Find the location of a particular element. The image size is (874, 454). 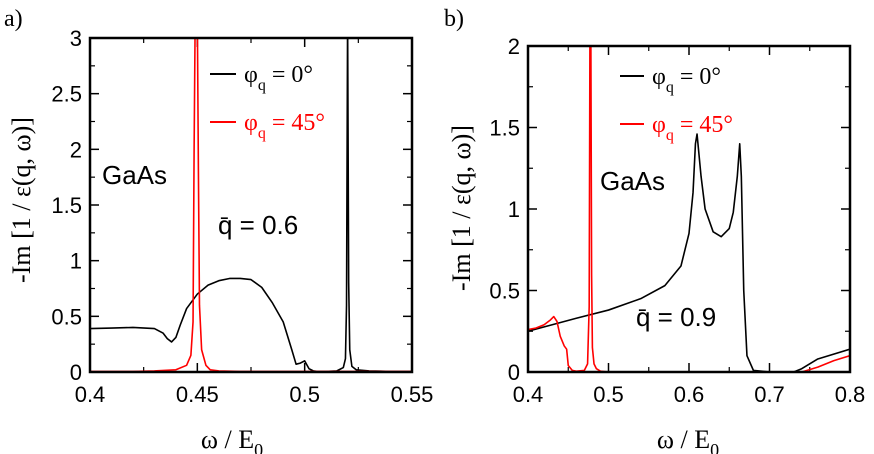

panel-b-ytick-label-0: 0 is located at coordinates (514, 372).